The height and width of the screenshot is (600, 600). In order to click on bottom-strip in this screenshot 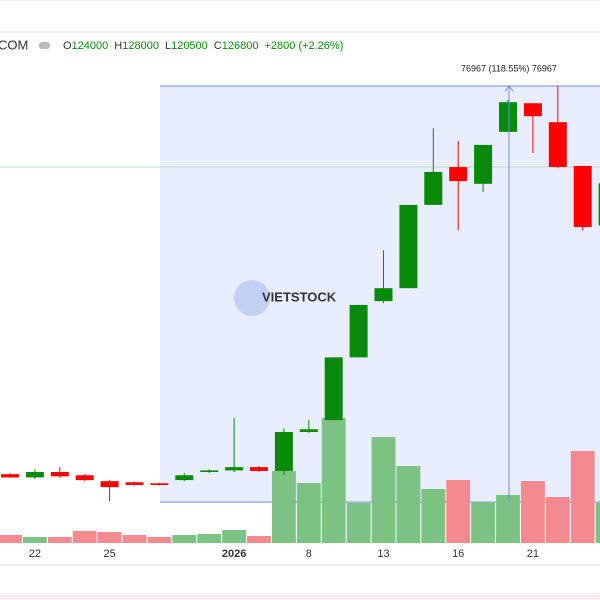, I will do `click(300, 596)`.